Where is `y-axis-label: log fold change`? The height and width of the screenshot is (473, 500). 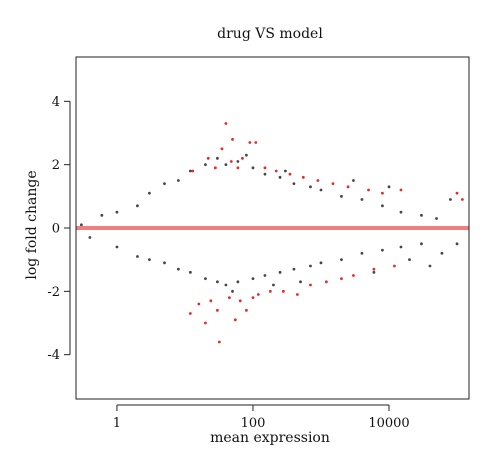 y-axis-label: log fold change is located at coordinates (32, 224).